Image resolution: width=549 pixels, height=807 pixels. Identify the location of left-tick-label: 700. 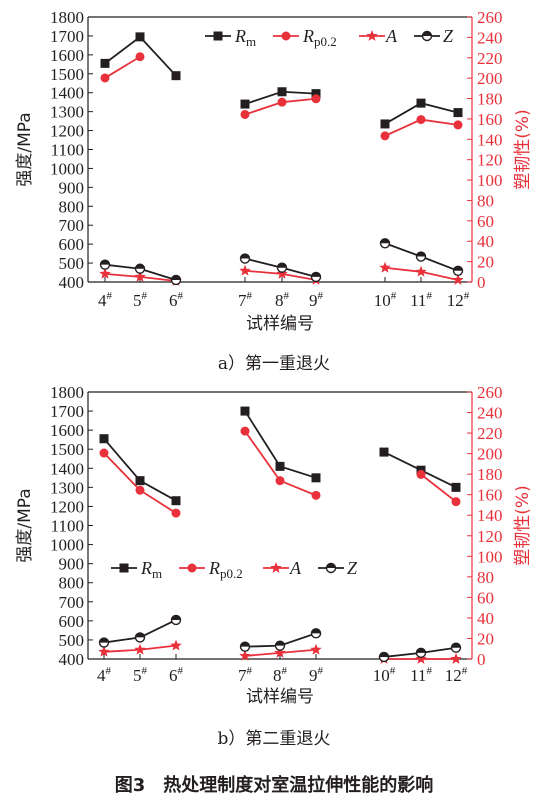
(72, 602).